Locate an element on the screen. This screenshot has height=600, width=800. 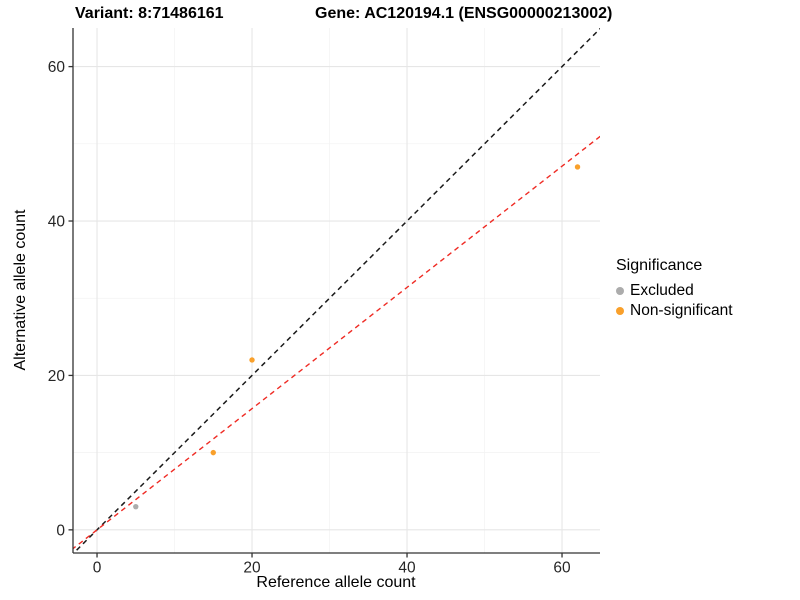
x-tick-label: 20 is located at coordinates (252, 568).